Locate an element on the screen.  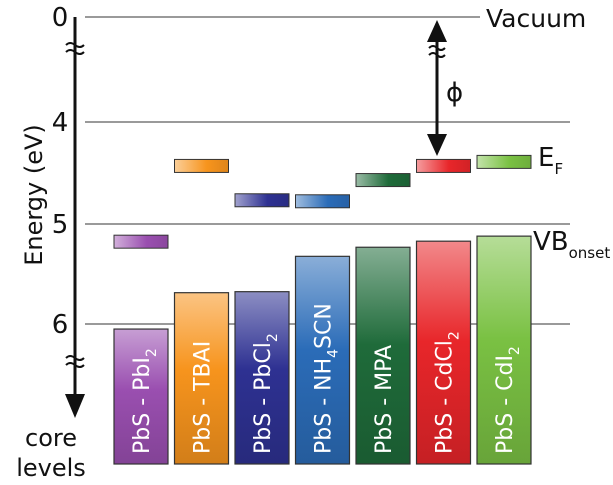
bar-label-suffix: SCN is located at coordinates (324, 326).